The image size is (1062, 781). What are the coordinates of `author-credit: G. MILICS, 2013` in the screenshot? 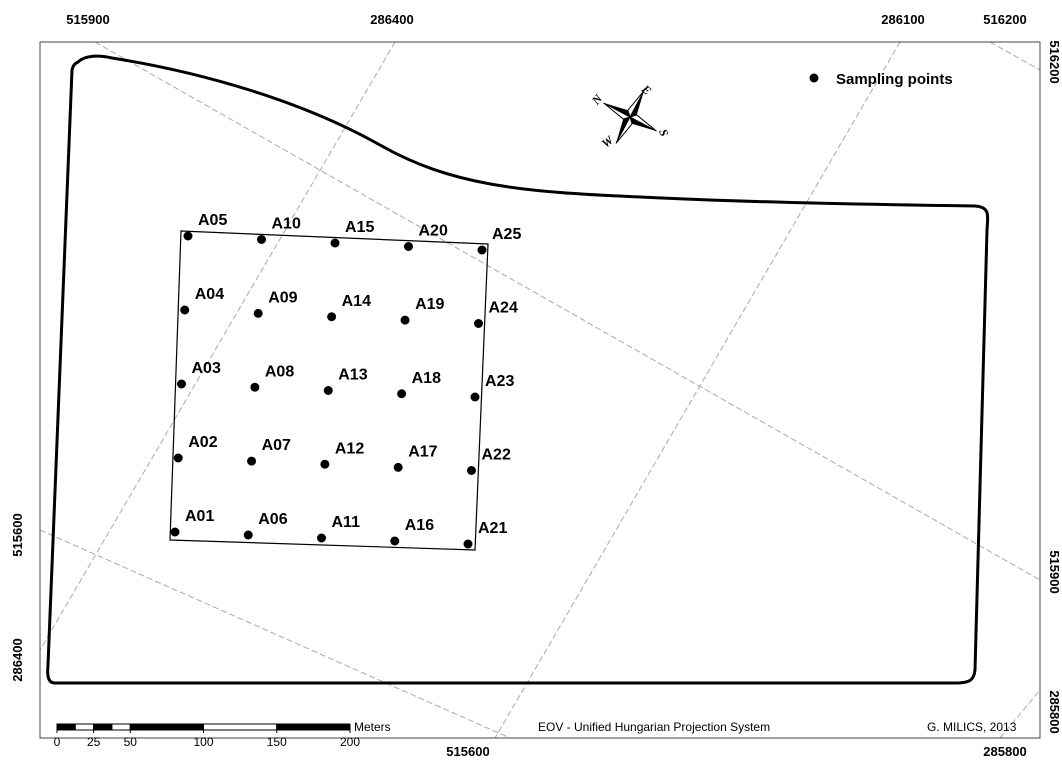 It's located at (972, 727).